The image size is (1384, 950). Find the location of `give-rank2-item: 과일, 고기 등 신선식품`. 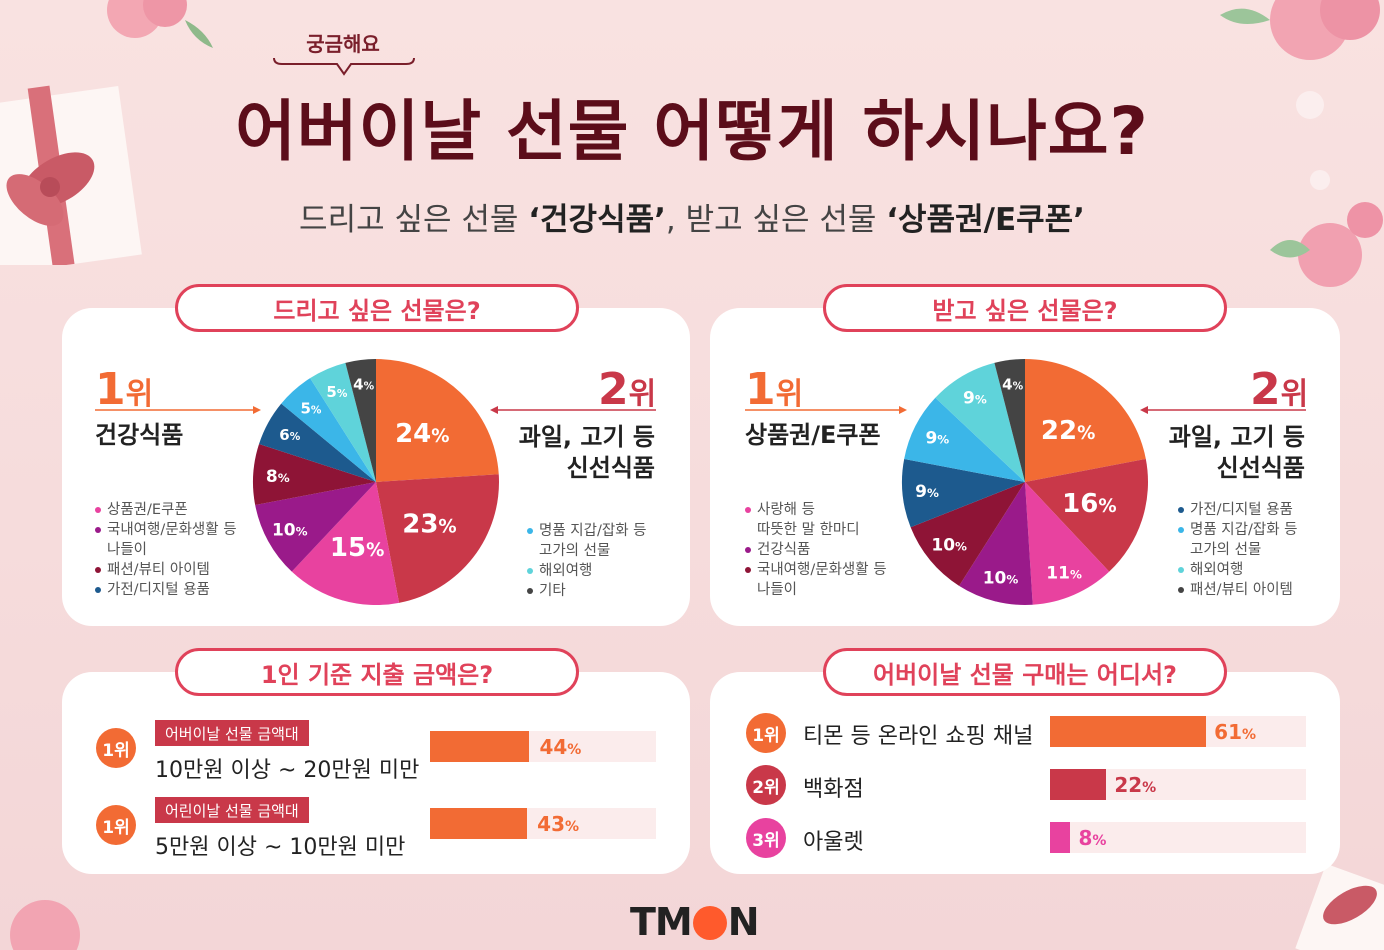

give-rank2-item: 과일, 고기 등 신선식품 is located at coordinates (586, 453).